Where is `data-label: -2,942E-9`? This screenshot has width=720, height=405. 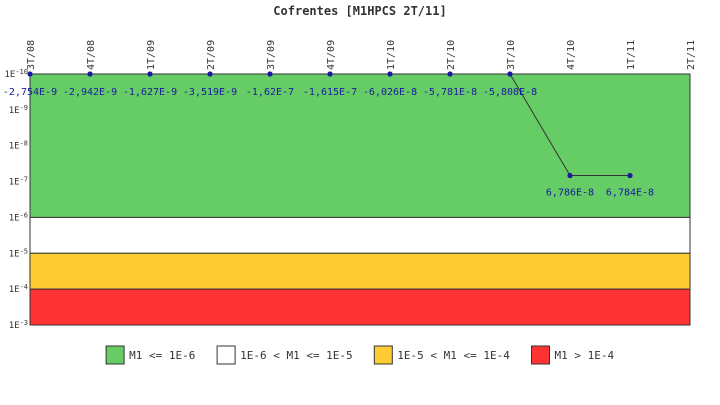
data-label: -2,942E-9 is located at coordinates (90, 92).